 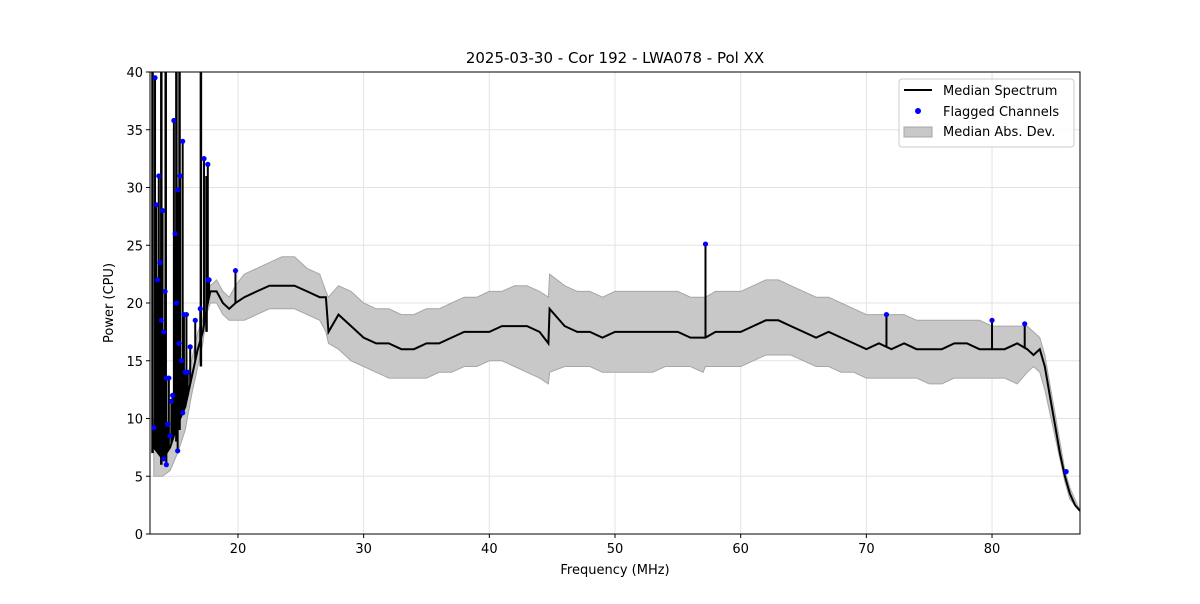 I want to click on legend-flagged-label: Flagged Channels, so click(x=1001, y=112).